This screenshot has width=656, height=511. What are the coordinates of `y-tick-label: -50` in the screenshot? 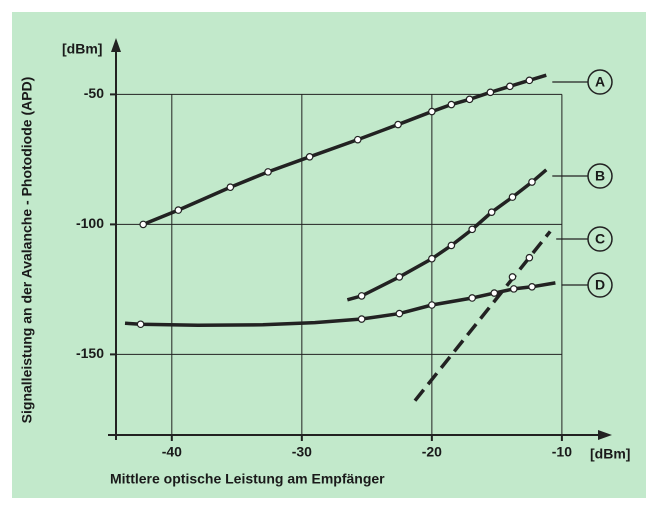 It's located at (94, 93).